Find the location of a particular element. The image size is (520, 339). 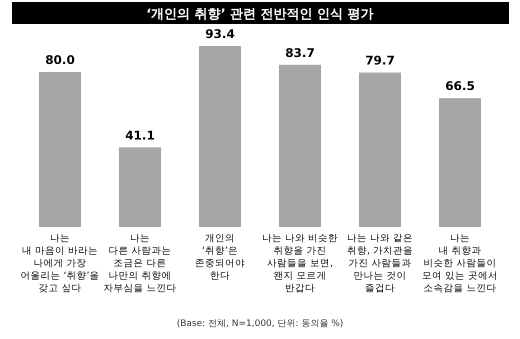

x-tick-label: 개인의 ‘취향’은 존중되어야 한다 is located at coordinates (220, 257).